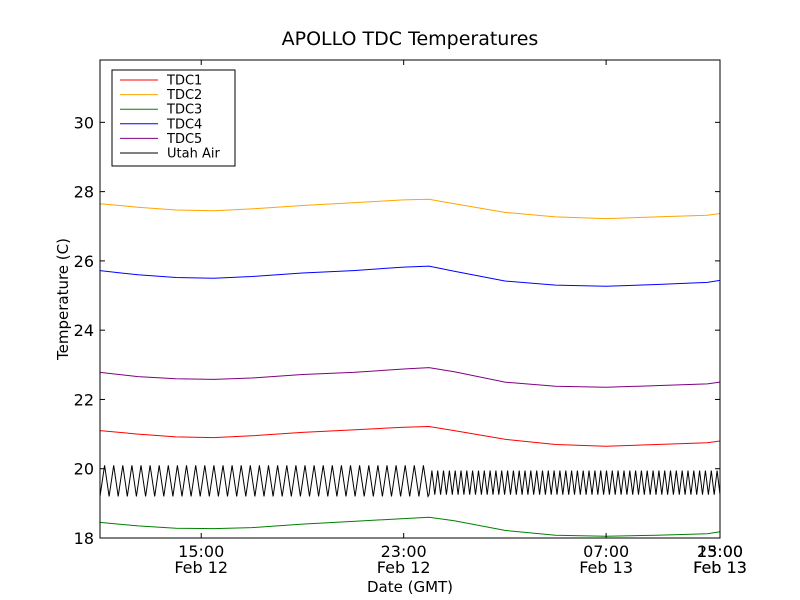  Describe the element at coordinates (84, 469) in the screenshot. I see `y-tick-label: 20` at that location.